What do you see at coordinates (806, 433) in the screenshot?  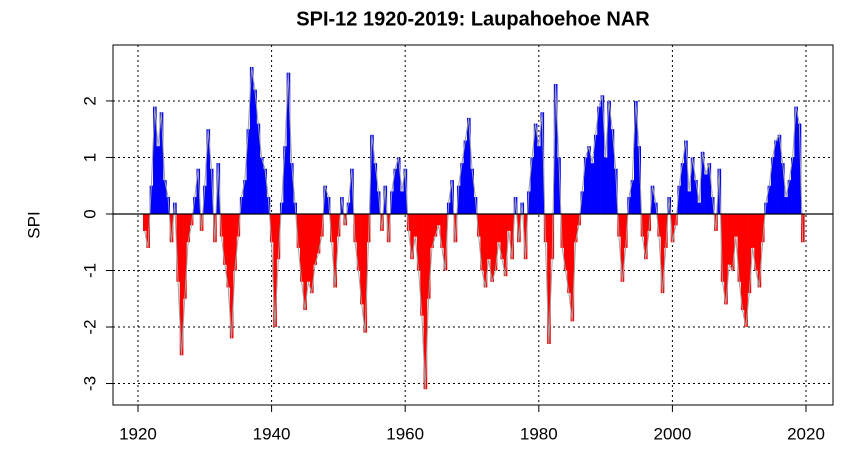 I see `x-tick-label: 2020` at bounding box center [806, 433].